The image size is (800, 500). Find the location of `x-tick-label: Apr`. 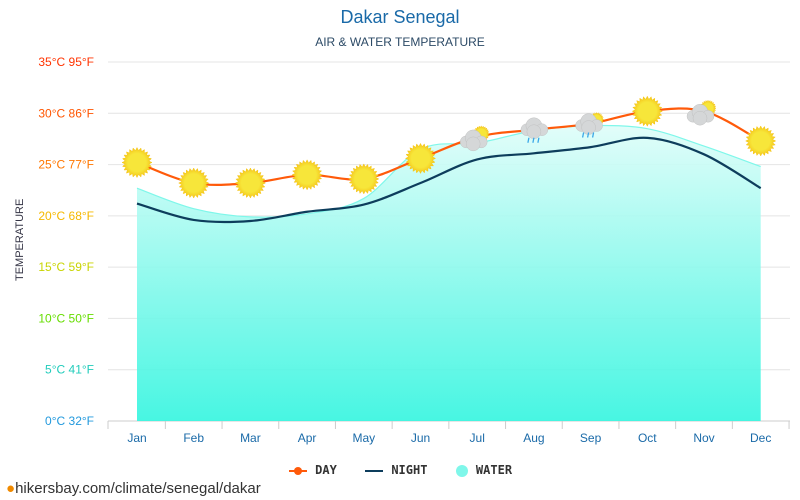

x-tick-label: Apr is located at coordinates (307, 438).